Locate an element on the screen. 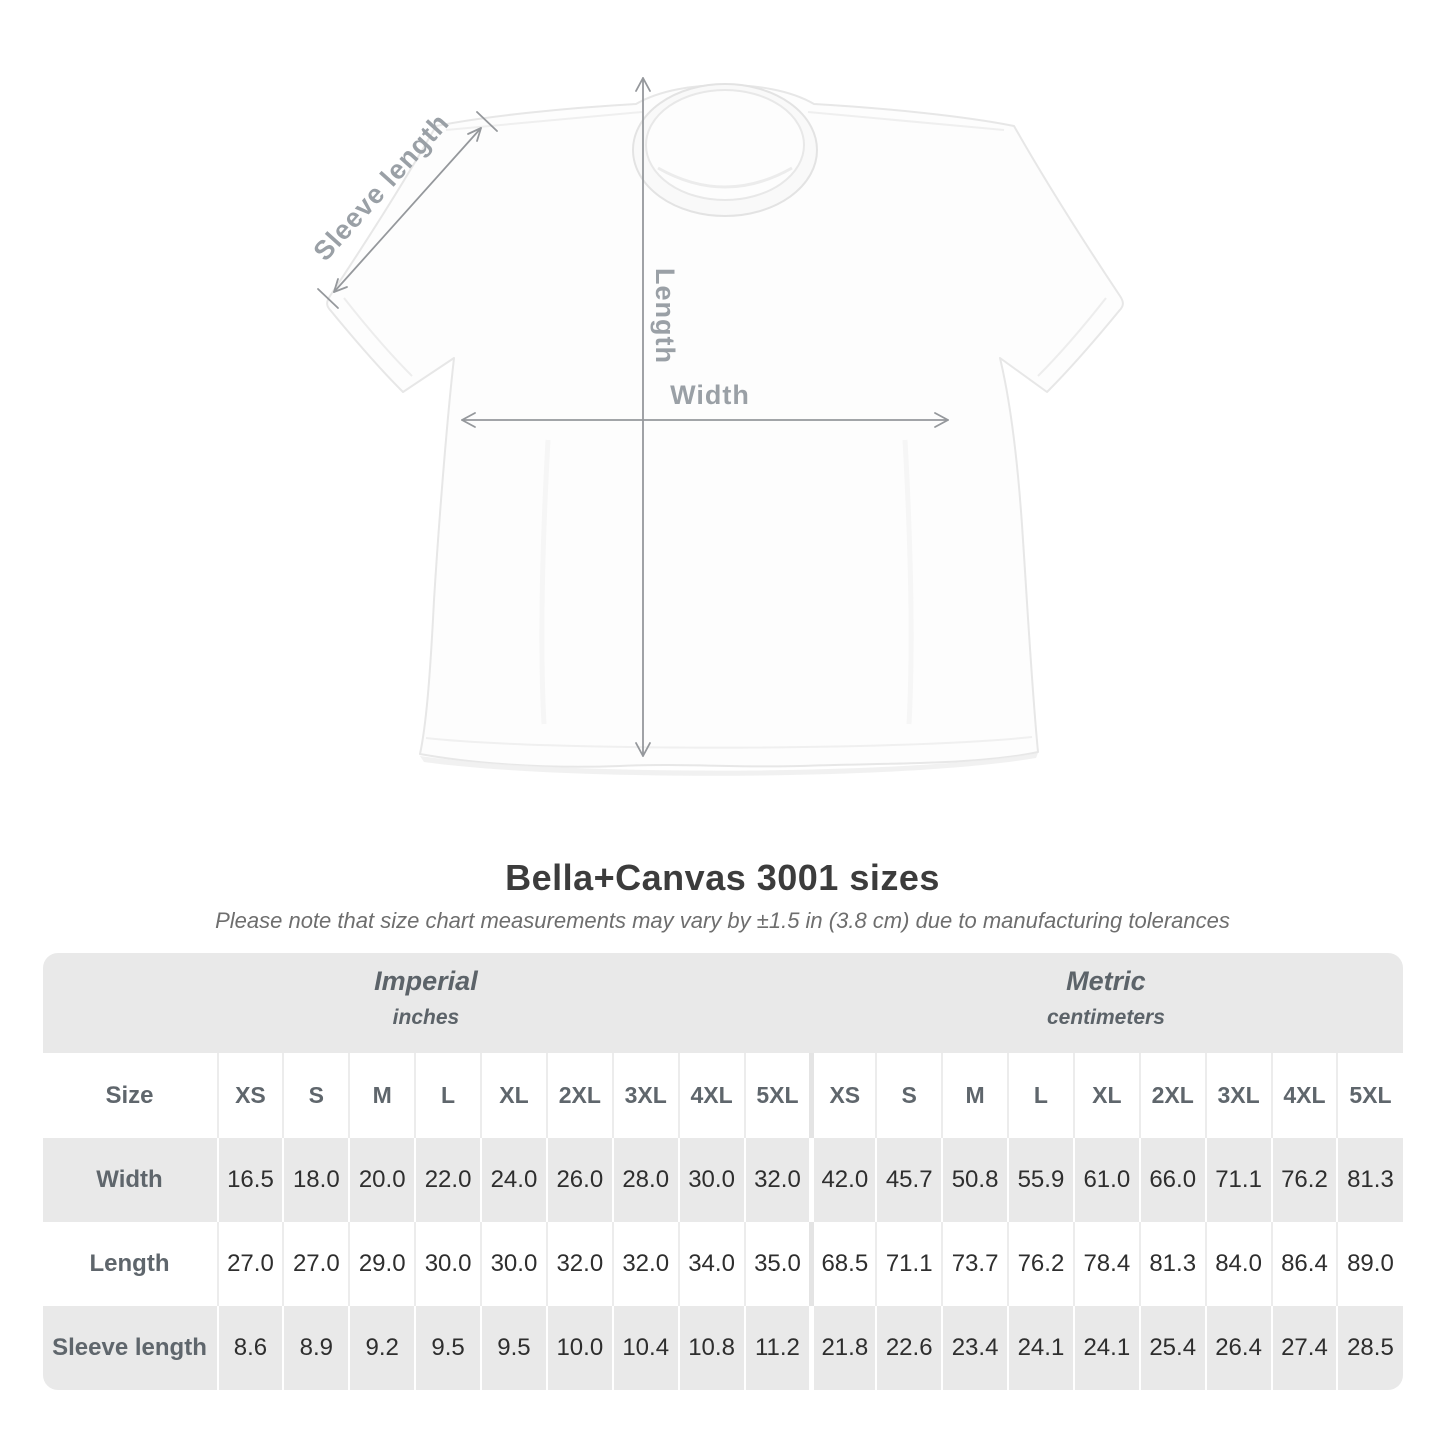 The image size is (1445, 1445). value-metric-5xl: 89.0 is located at coordinates (1369, 1264).